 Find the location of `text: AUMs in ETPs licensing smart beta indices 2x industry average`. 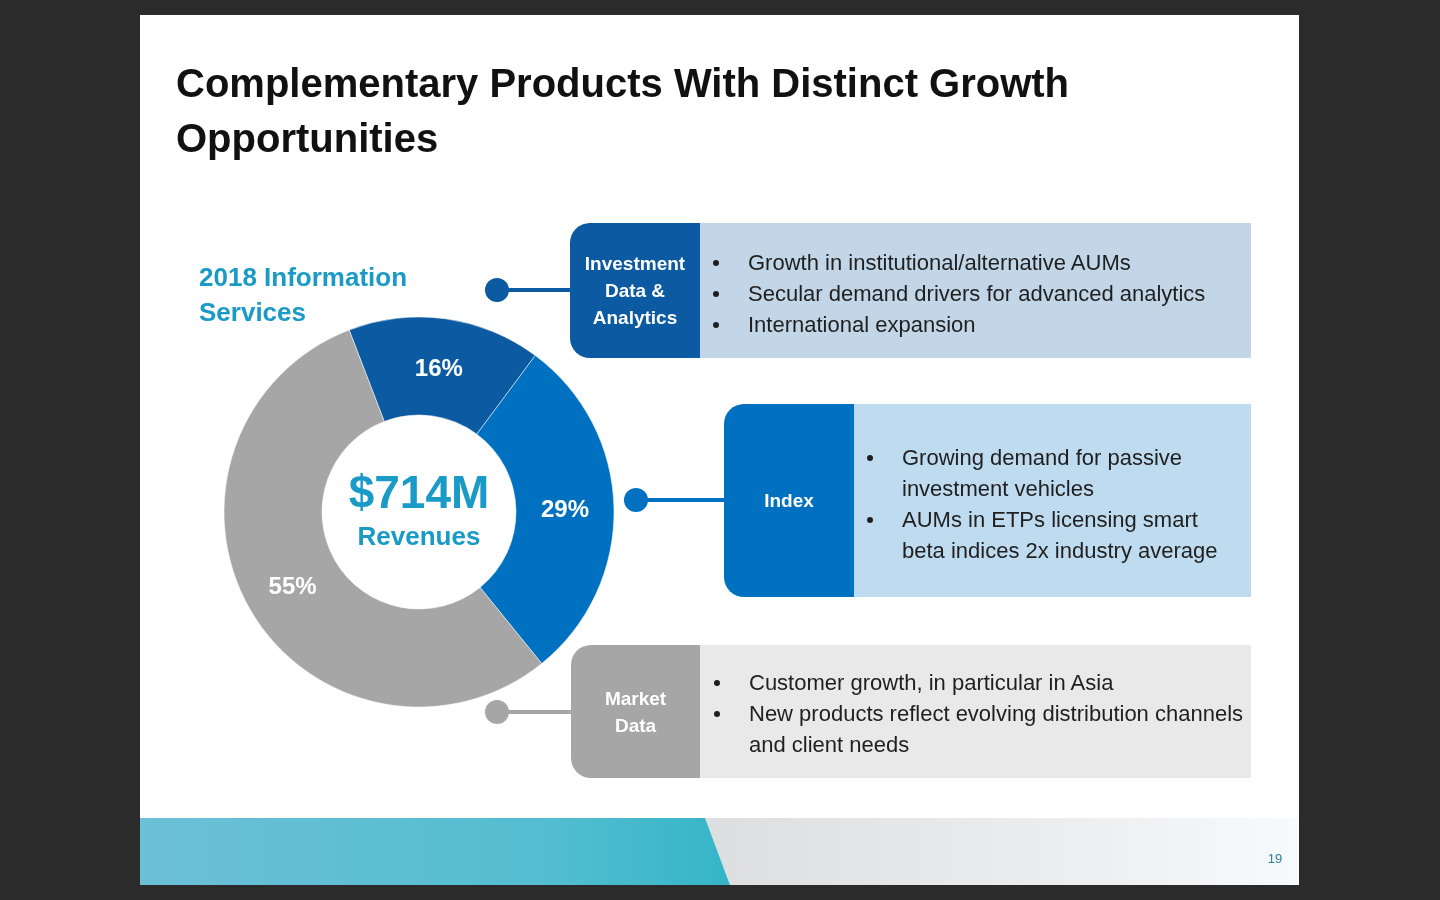

text: AUMs in ETPs licensing smart beta indices 2x industry average is located at coordinates (1060, 535).